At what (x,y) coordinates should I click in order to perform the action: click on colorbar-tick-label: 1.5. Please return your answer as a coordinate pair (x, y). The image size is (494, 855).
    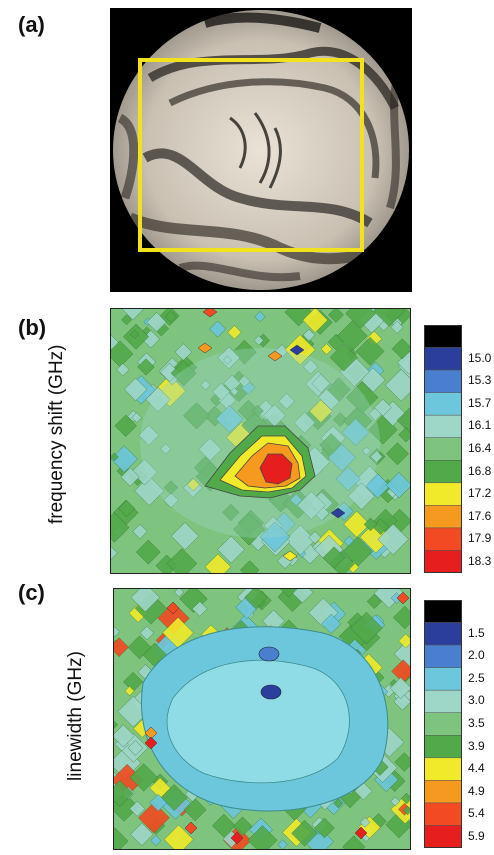
    Looking at the image, I should click on (476, 632).